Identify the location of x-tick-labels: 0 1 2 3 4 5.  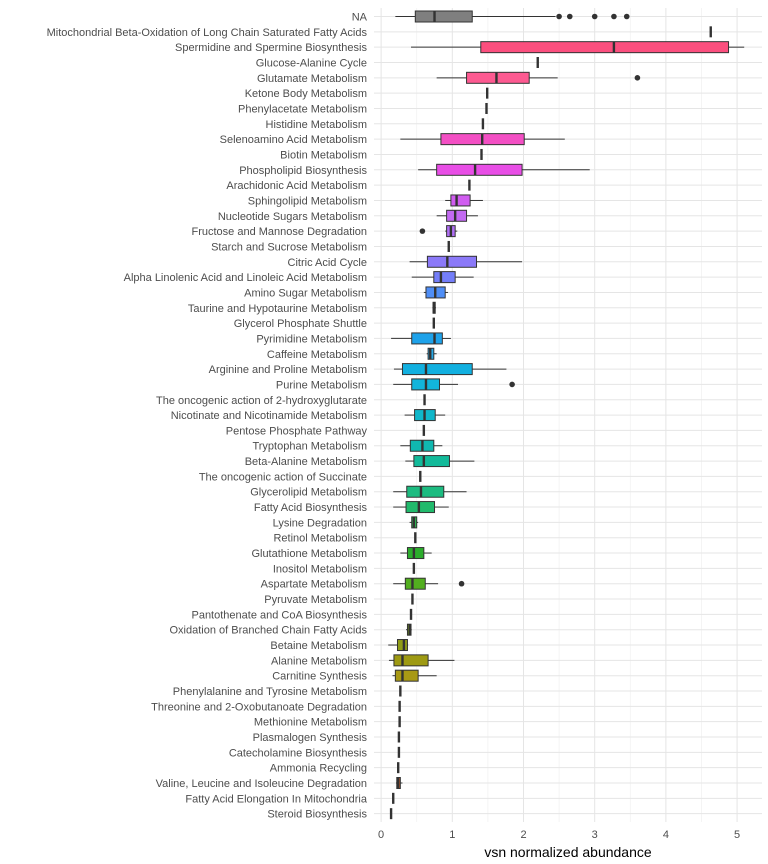
(559, 835).